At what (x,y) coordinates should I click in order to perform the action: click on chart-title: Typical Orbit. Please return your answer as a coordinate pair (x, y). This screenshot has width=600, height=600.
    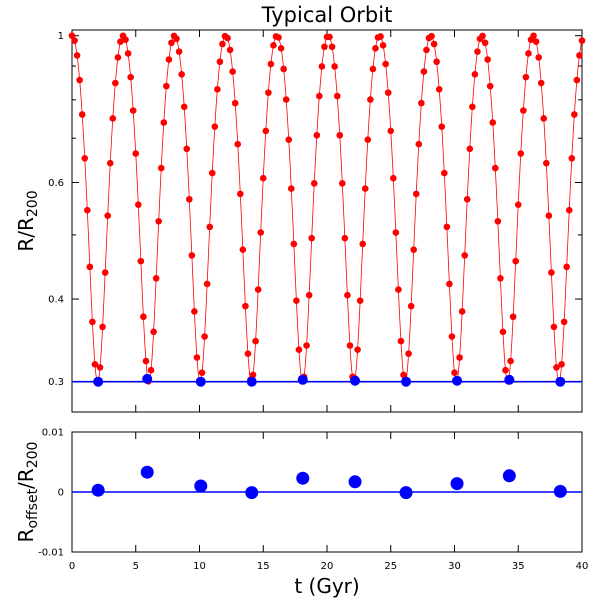
    Looking at the image, I should click on (327, 15).